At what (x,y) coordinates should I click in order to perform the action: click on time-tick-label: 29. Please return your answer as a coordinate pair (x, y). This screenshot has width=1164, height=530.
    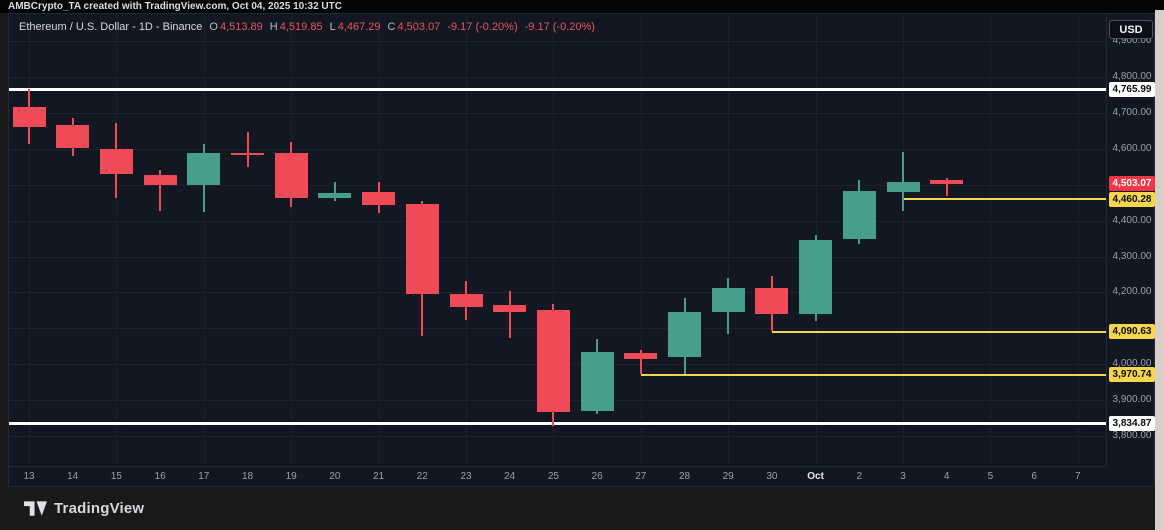
    Looking at the image, I should click on (728, 476).